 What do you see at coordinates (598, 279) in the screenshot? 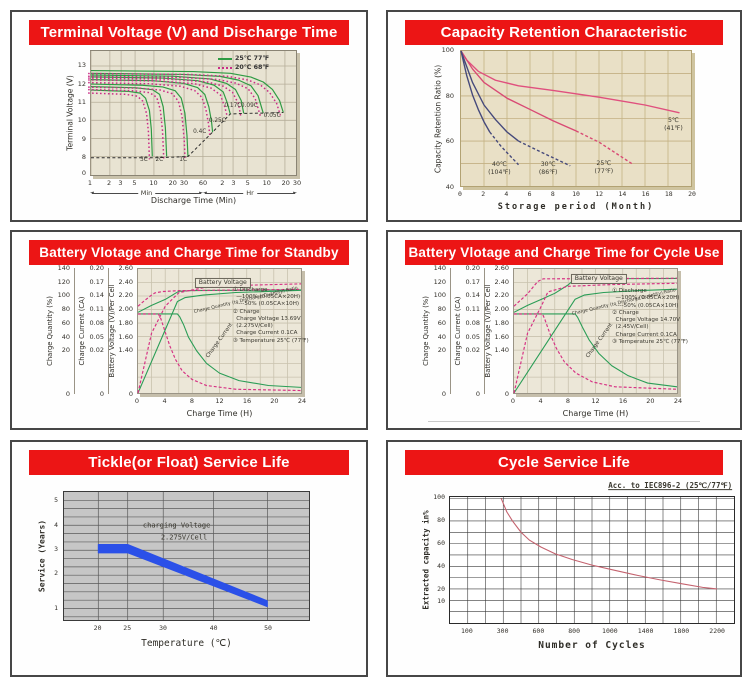
I see `chart-annotation: Battery Voltage` at bounding box center [598, 279].